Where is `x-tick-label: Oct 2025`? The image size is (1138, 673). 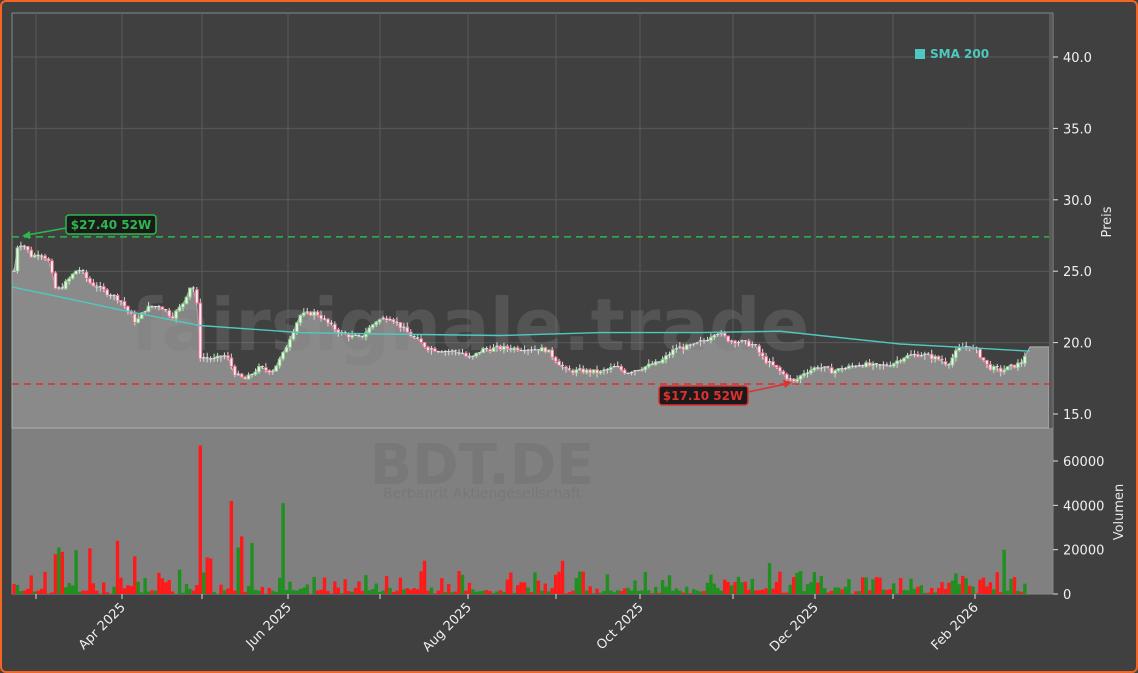 x-tick-label: Oct 2025 is located at coordinates (620, 626).